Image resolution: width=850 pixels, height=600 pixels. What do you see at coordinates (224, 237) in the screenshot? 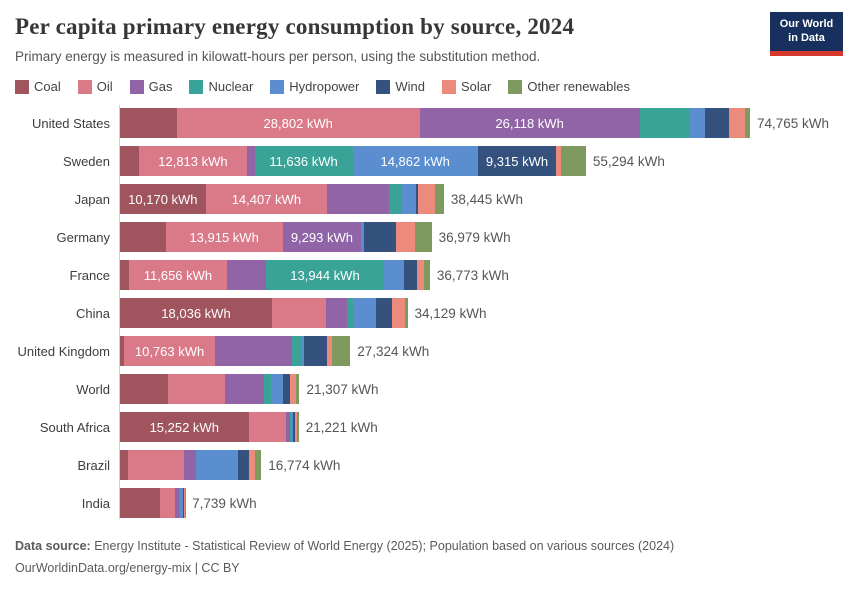
I see `bar-segment-oil: 13,915 kWh` at bounding box center [224, 237].